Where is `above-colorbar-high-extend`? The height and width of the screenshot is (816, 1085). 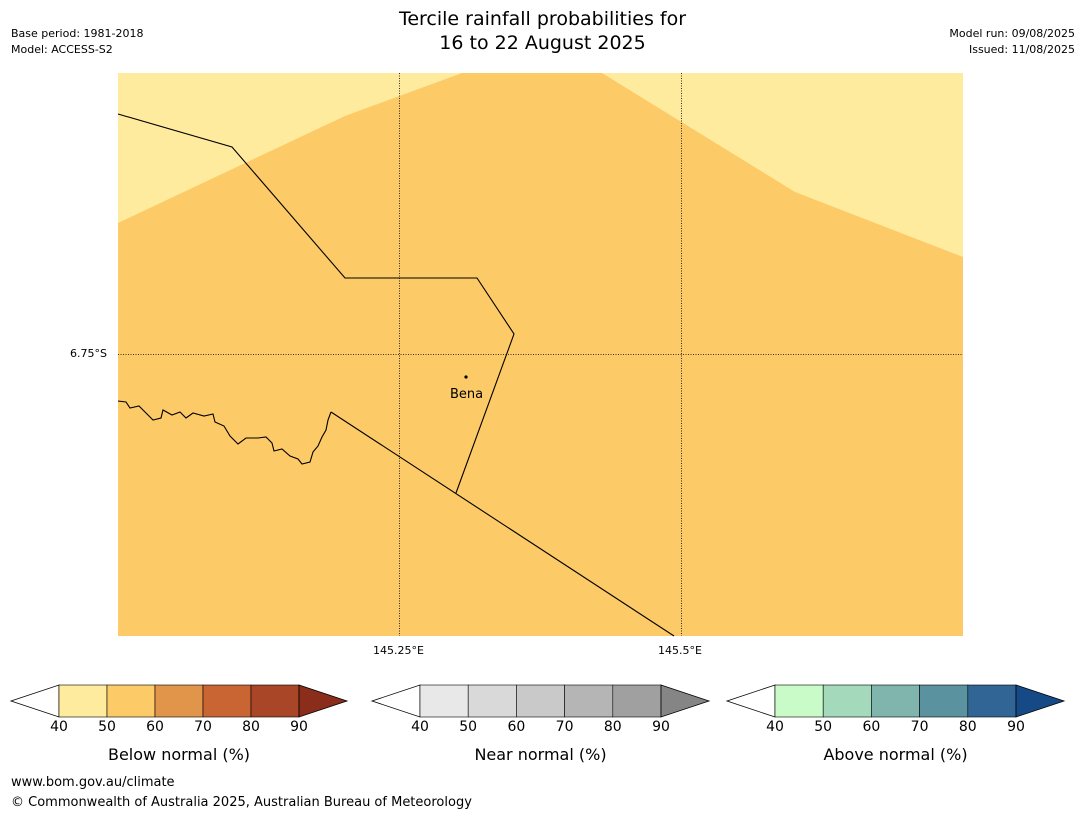 above-colorbar-high-extend is located at coordinates (1040, 701).